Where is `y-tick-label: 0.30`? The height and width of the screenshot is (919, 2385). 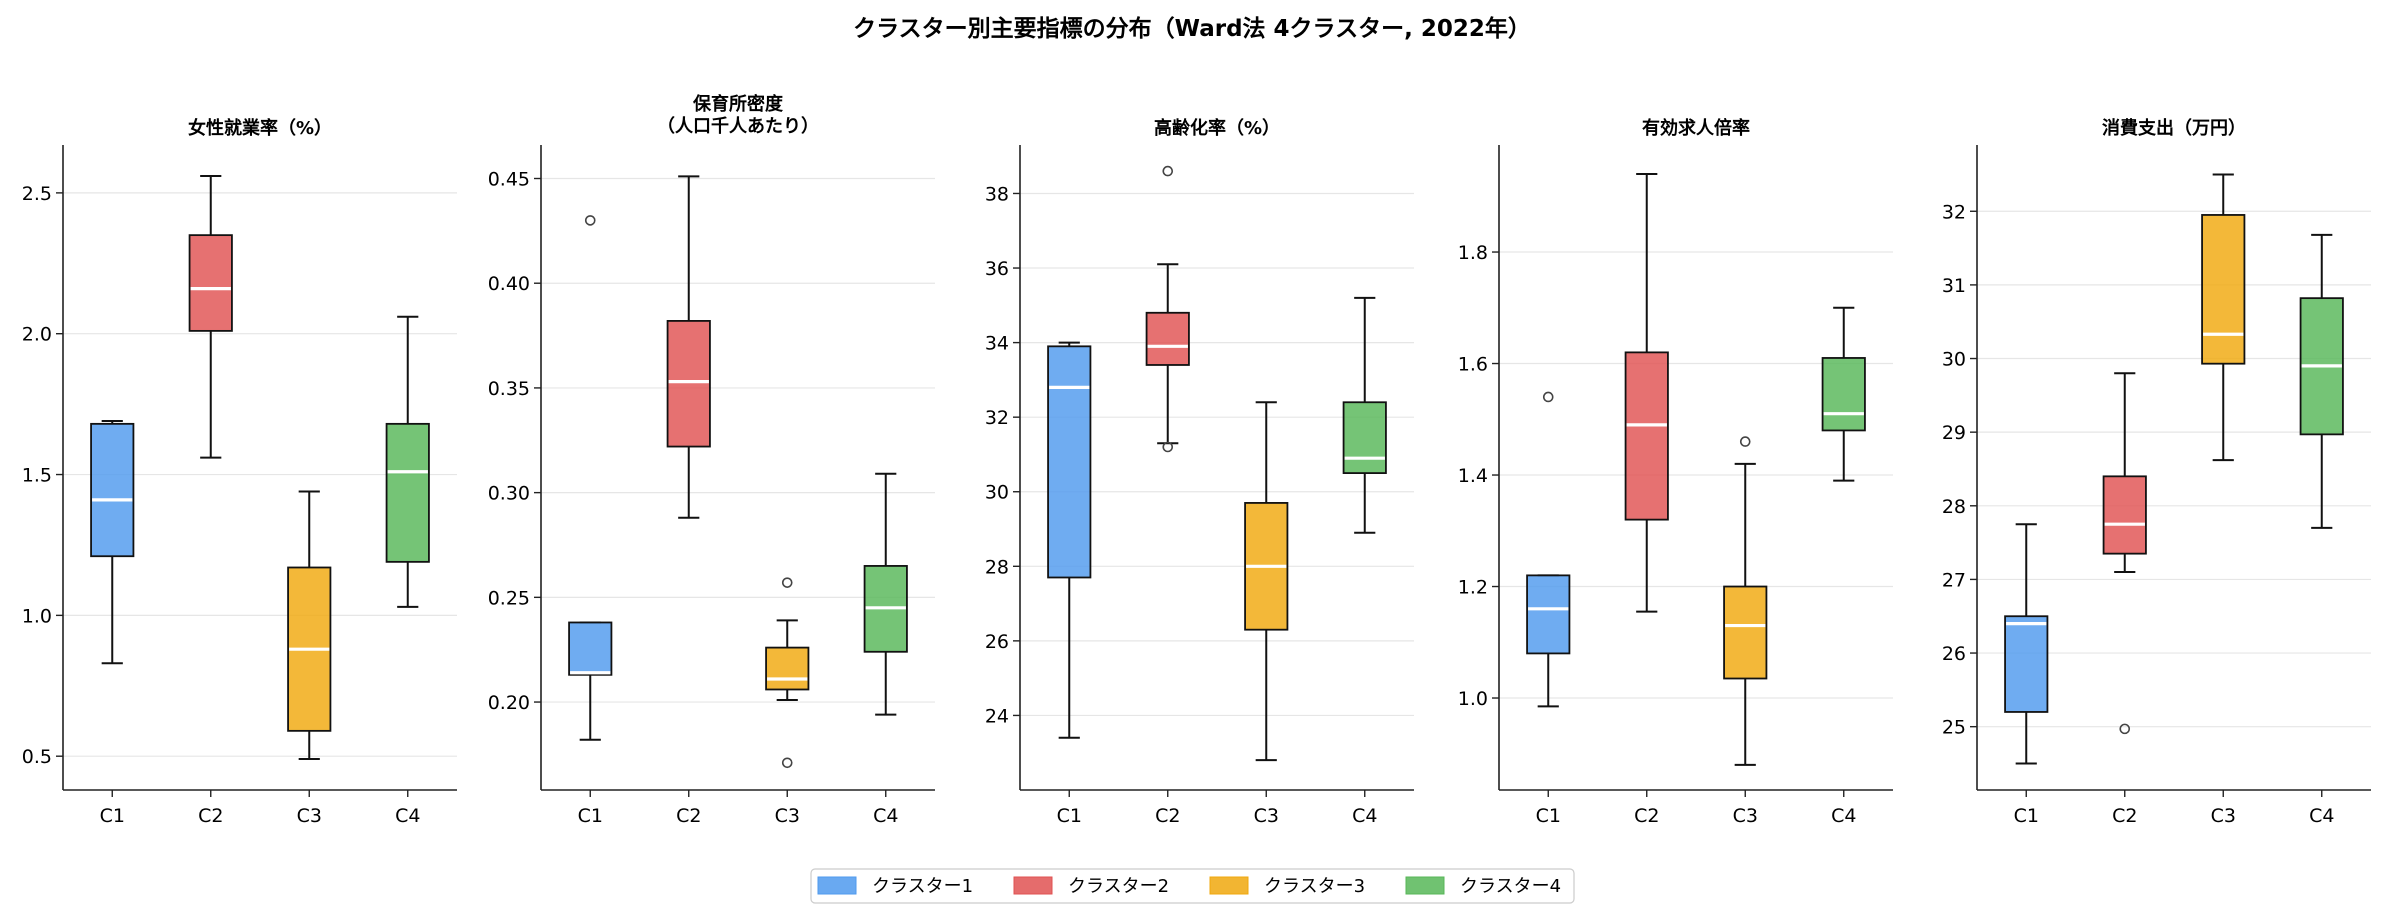
y-tick-label: 0.30 is located at coordinates (509, 494).